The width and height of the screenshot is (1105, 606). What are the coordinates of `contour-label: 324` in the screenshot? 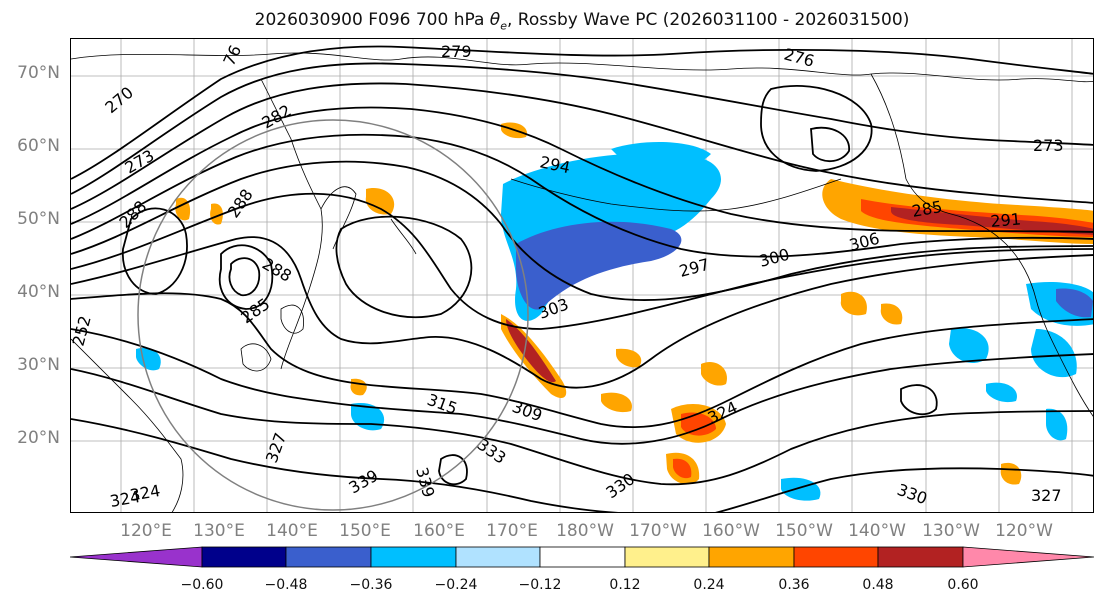 It's located at (144, 493).